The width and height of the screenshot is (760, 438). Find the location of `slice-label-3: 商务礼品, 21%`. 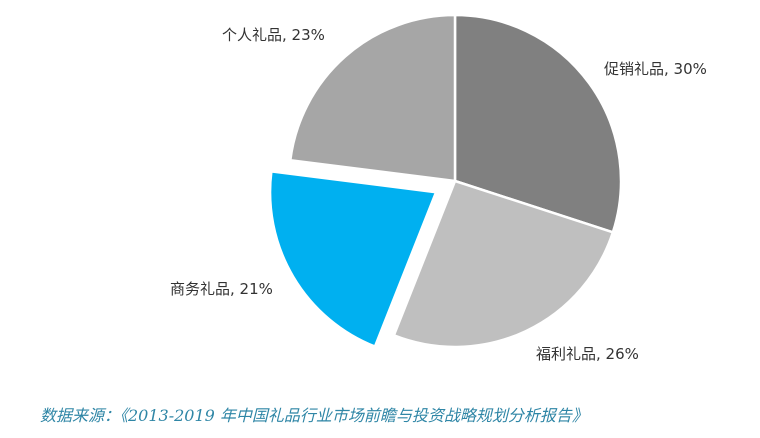

slice-label-3: 商务礼品, 21% is located at coordinates (221, 289).